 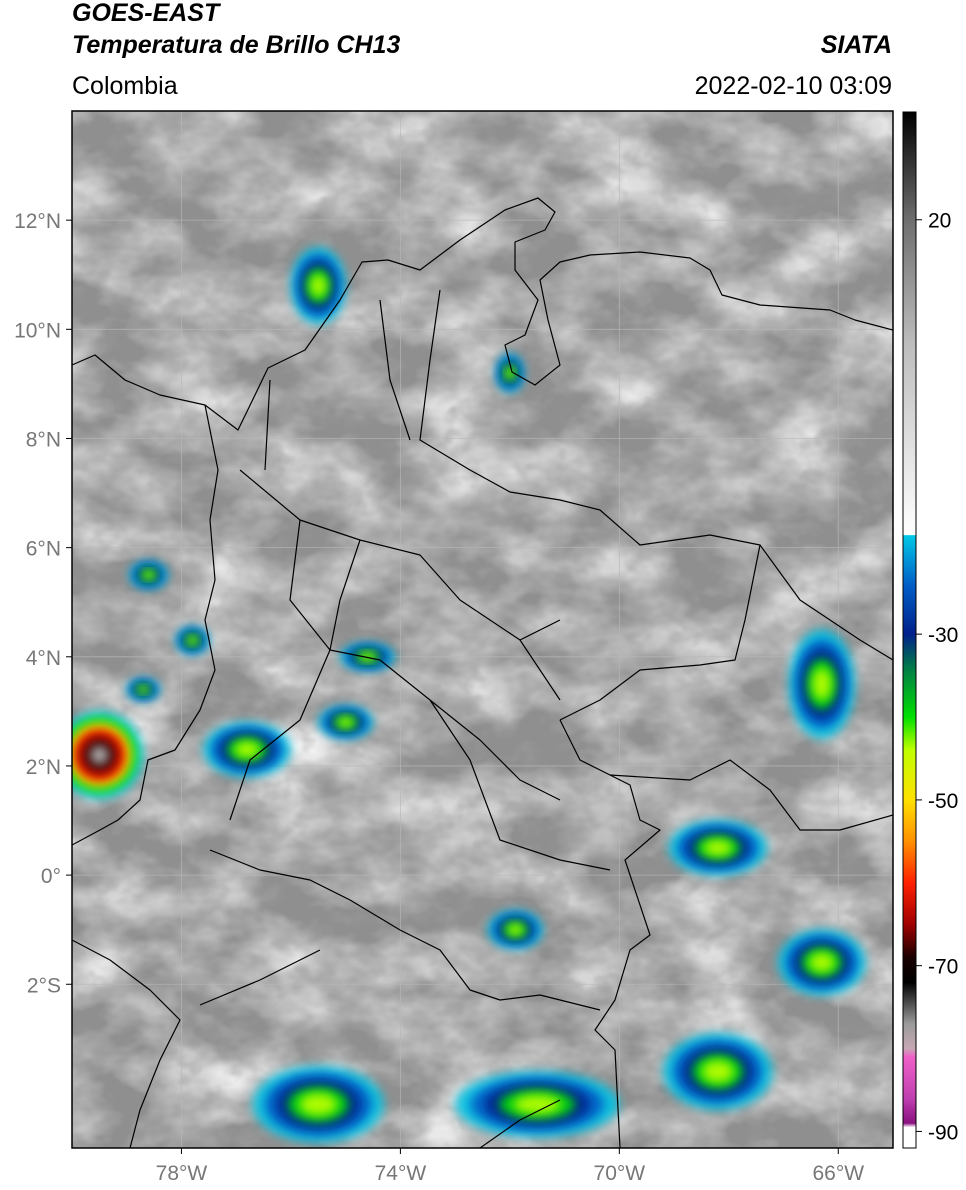 I want to click on colombia-ecuador-peru-border, so click(x=405, y=930).